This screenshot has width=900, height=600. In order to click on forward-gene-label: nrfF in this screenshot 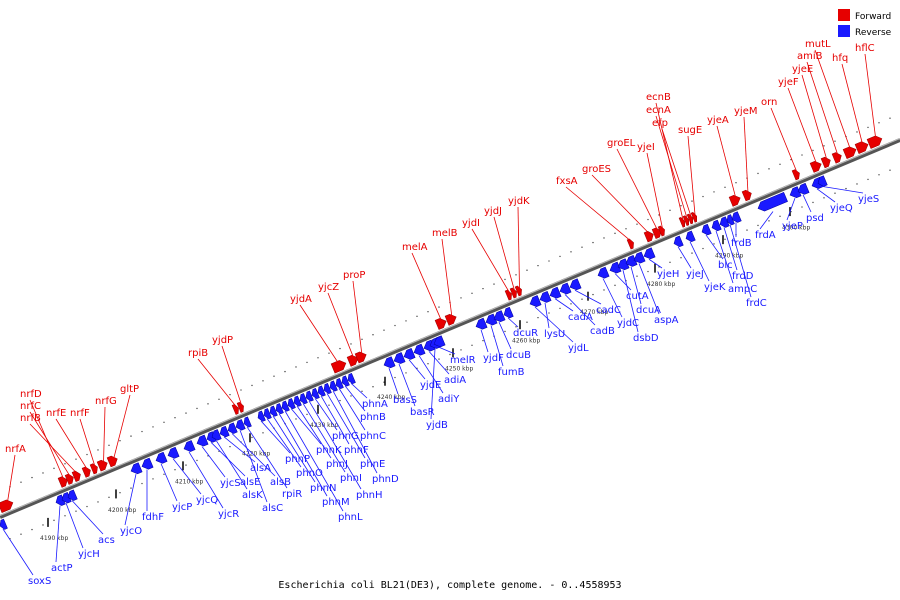, I will do `click(80, 413)`.